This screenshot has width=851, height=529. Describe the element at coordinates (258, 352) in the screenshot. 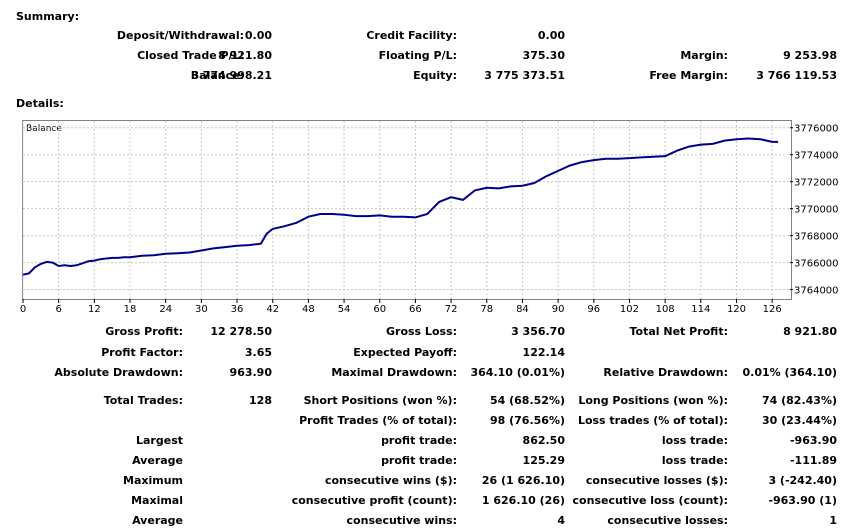

I see `profit-factor-value: 3.65` at that location.